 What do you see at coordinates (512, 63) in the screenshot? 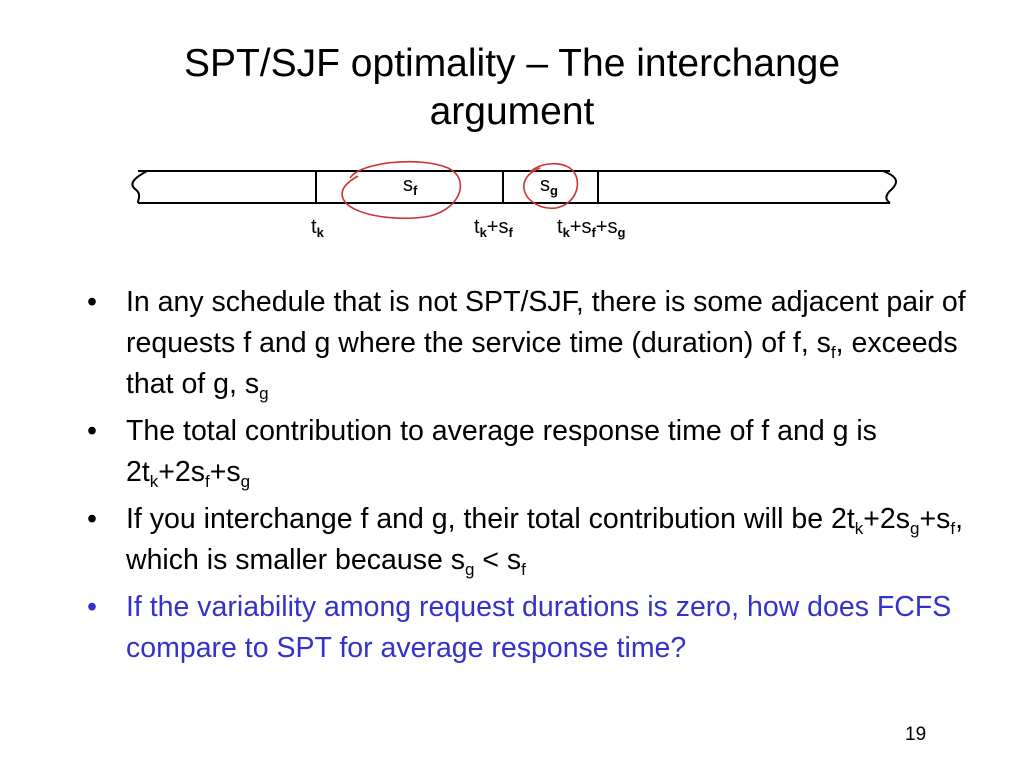
I see `title-line-1: SPT/SJF optimality – The interchange` at bounding box center [512, 63].